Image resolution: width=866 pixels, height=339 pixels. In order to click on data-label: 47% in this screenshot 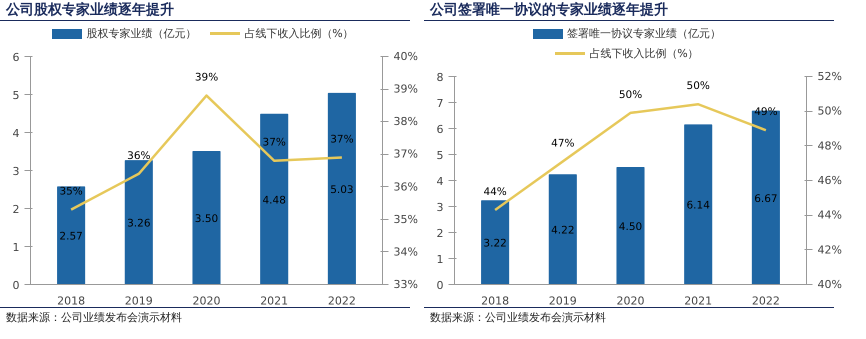, I will do `click(562, 143)`.